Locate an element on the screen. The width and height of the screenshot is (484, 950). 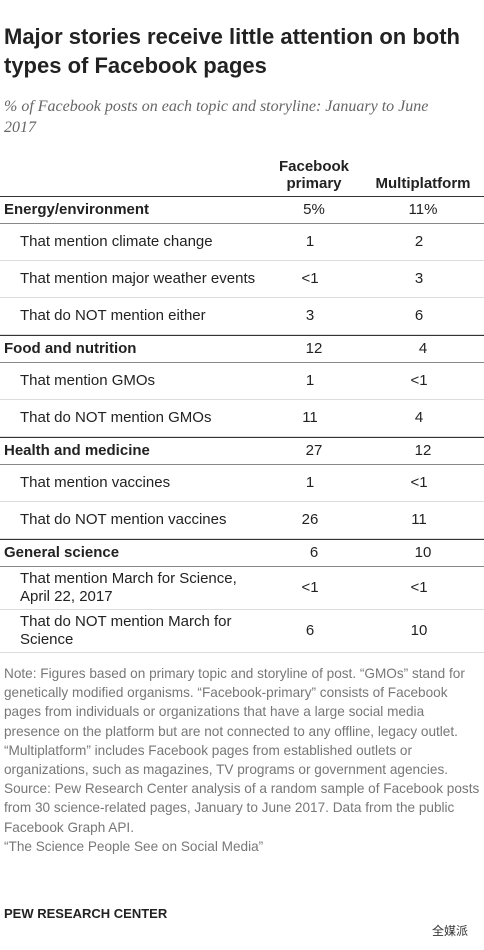
sub-row: That mention vaccines 1 <1 is located at coordinates (242, 483).